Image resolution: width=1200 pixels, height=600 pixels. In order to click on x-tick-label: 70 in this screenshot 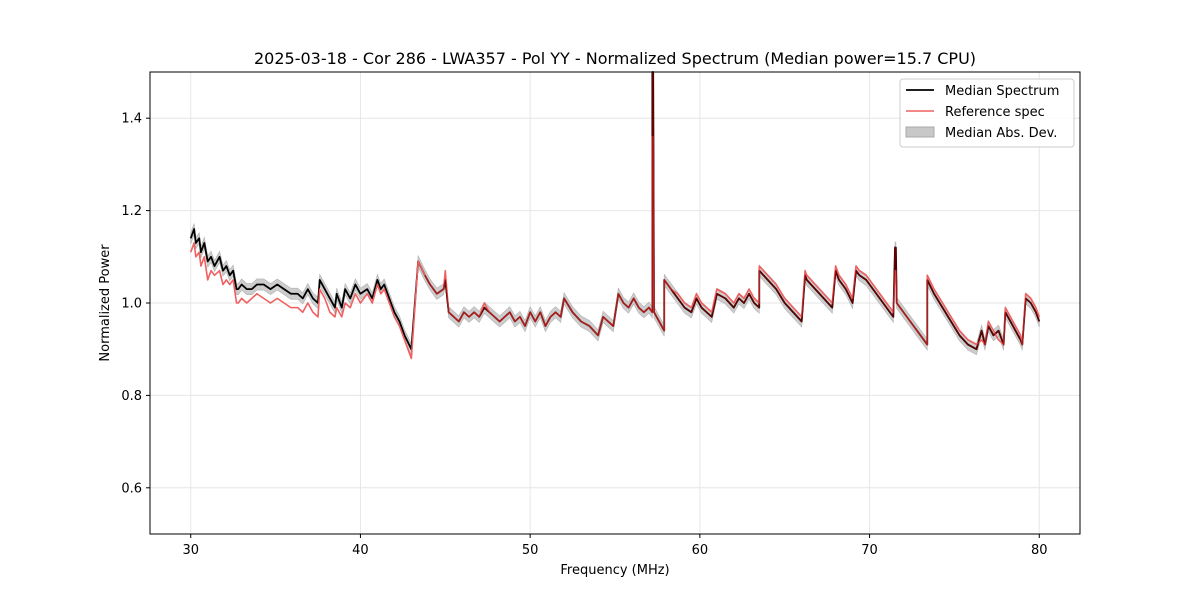, I will do `click(869, 550)`.